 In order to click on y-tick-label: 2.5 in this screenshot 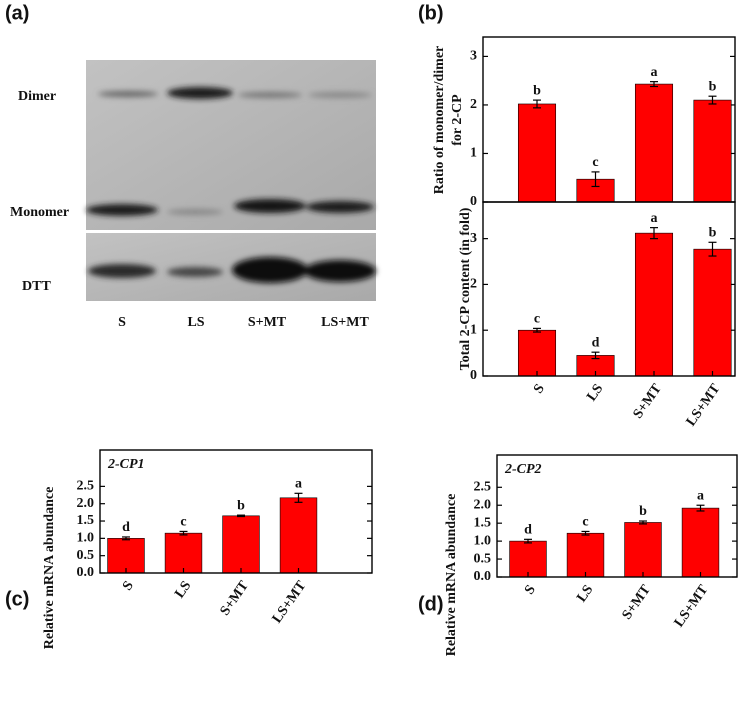, I will do `click(483, 487)`.